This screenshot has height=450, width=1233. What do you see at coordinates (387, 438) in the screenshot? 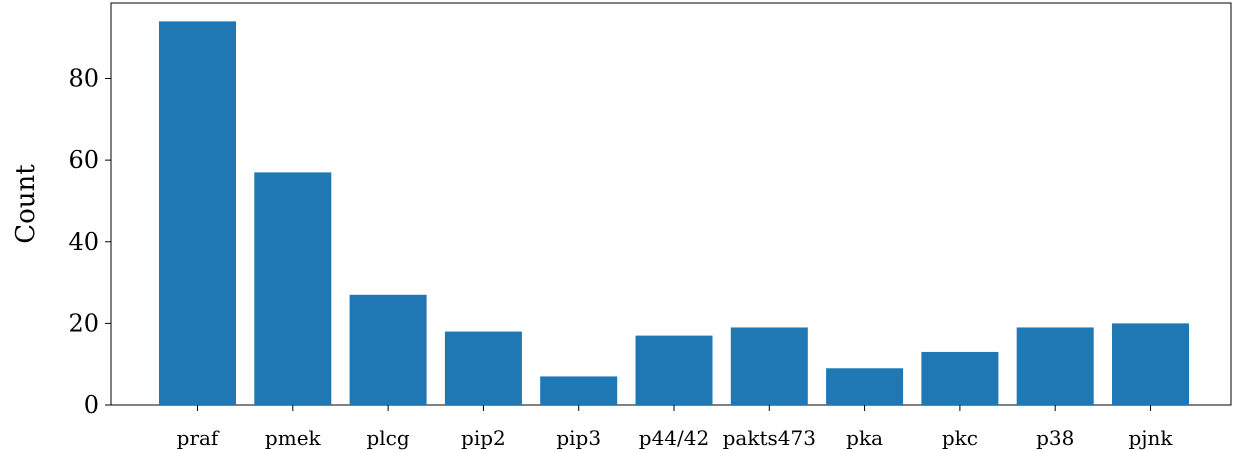
I see `x-tick-label: plcg` at bounding box center [387, 438].